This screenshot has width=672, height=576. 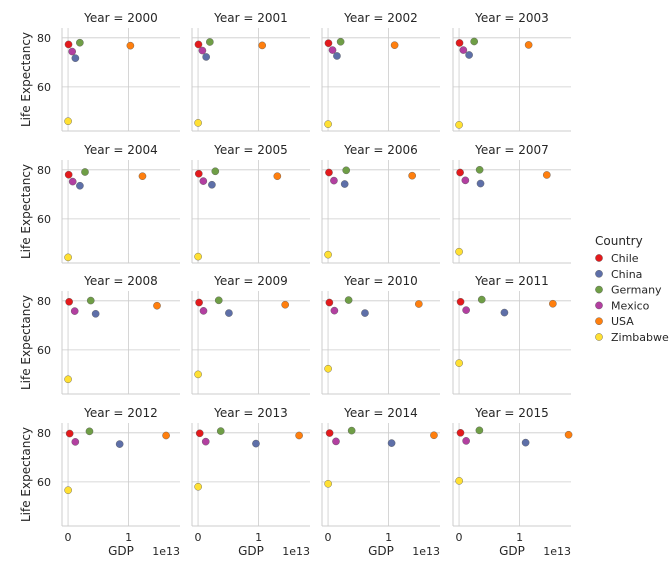 I want to click on facet-2010-title: Year = 2010, so click(x=380, y=281).